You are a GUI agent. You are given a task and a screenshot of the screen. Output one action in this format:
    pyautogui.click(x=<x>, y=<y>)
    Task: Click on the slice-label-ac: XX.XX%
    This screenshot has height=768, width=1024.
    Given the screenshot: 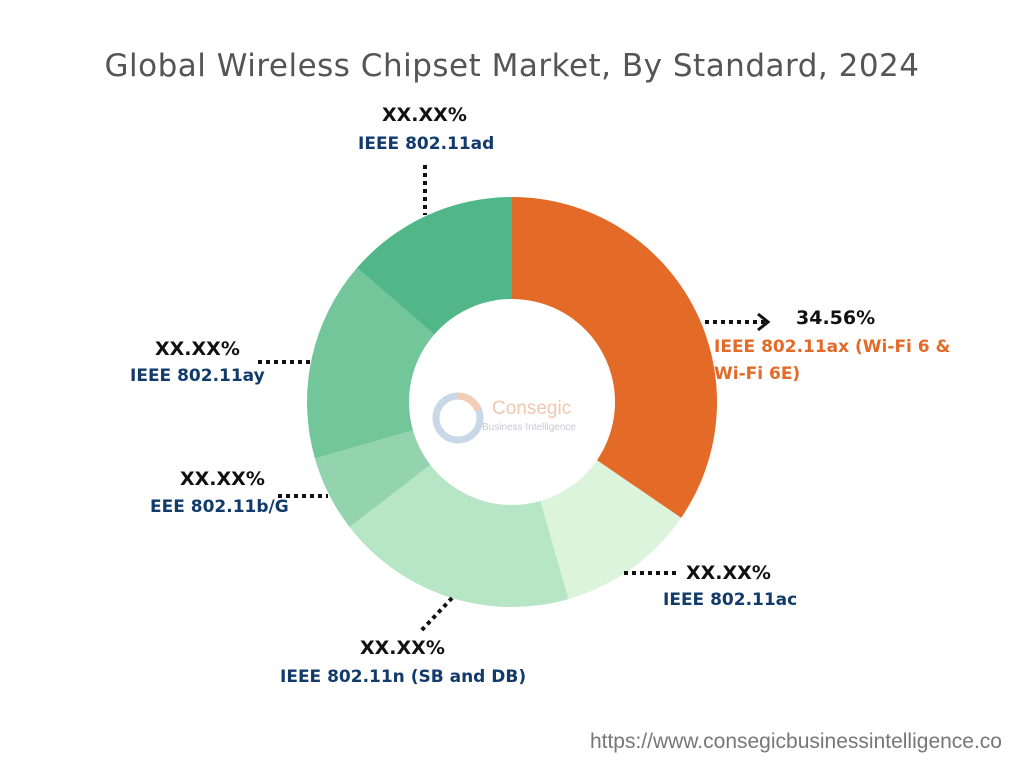 What is the action you would take?
    pyautogui.click(x=728, y=573)
    